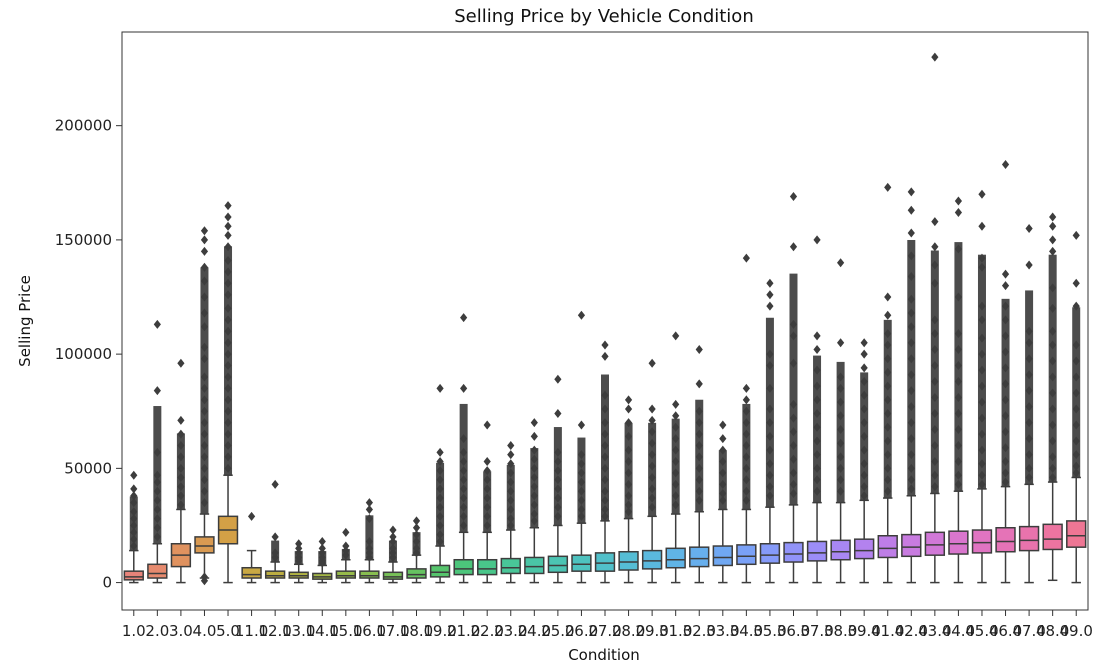  Describe the element at coordinates (88, 354) in the screenshot. I see `y-axis: 0 50000 100000 150000 200000` at that location.